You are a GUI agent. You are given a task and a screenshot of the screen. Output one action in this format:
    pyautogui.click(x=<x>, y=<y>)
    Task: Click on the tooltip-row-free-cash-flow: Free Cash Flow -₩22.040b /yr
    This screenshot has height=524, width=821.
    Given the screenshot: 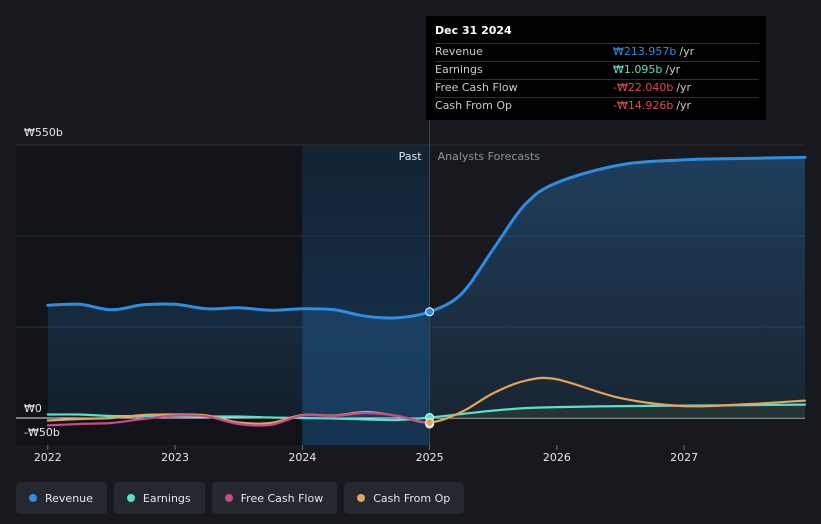 What is the action you would take?
    pyautogui.click(x=597, y=88)
    